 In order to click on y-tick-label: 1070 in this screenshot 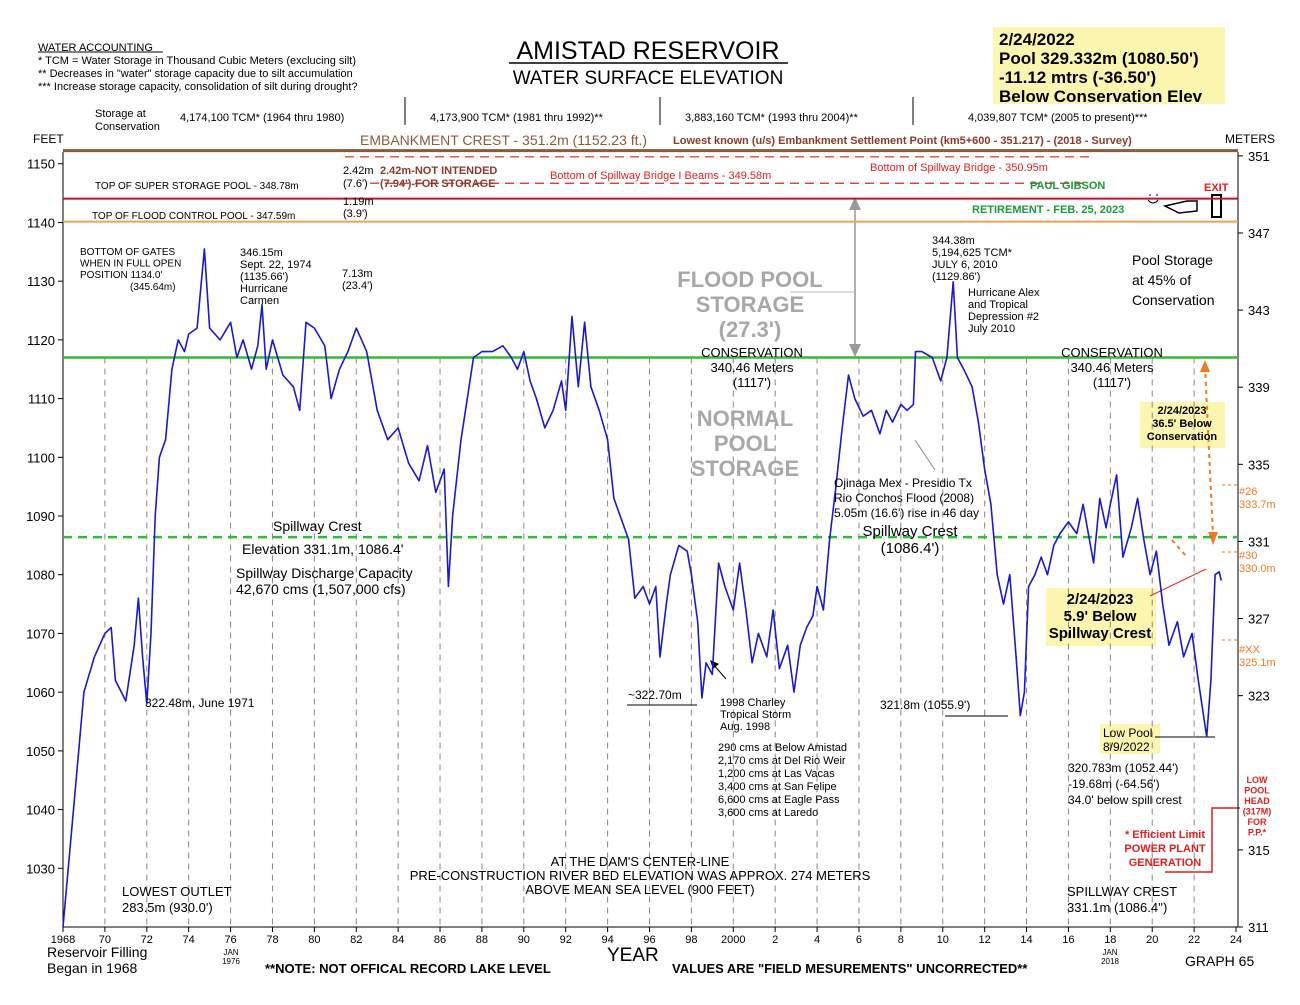, I will do `click(40, 633)`.